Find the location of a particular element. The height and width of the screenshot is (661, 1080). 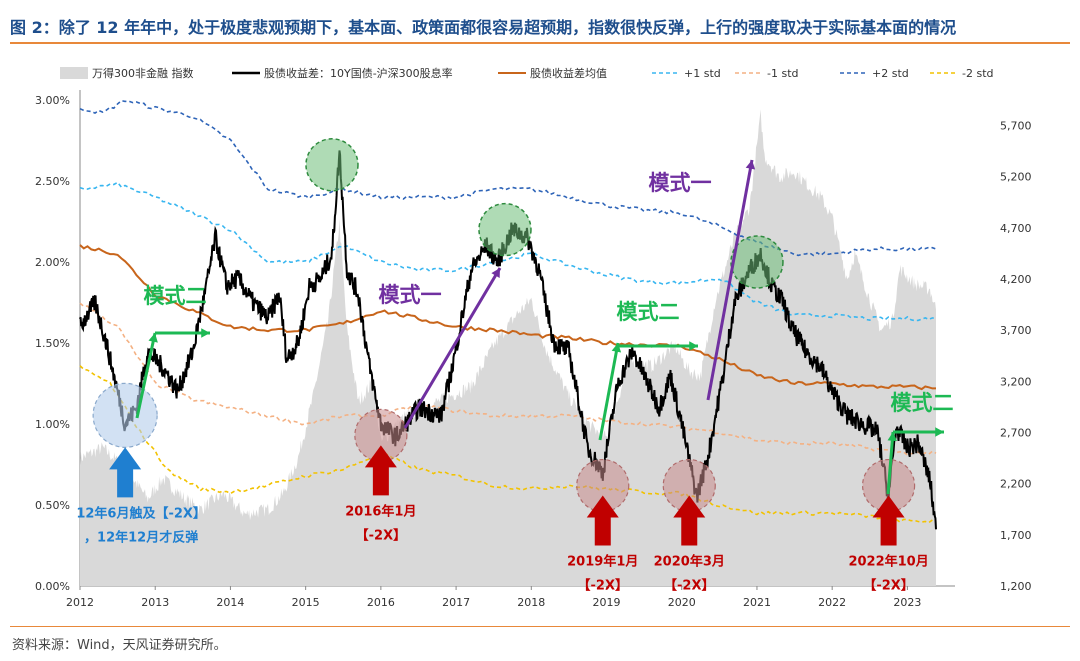

mode2-arrow-up-3-shaft is located at coordinates (890, 463).